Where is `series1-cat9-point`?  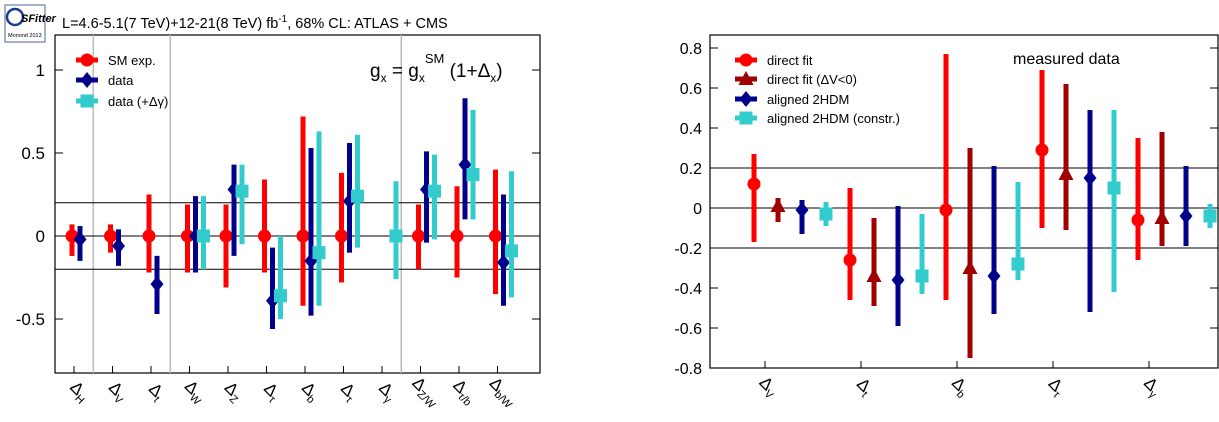 series1-cat9-point is located at coordinates (418, 236).